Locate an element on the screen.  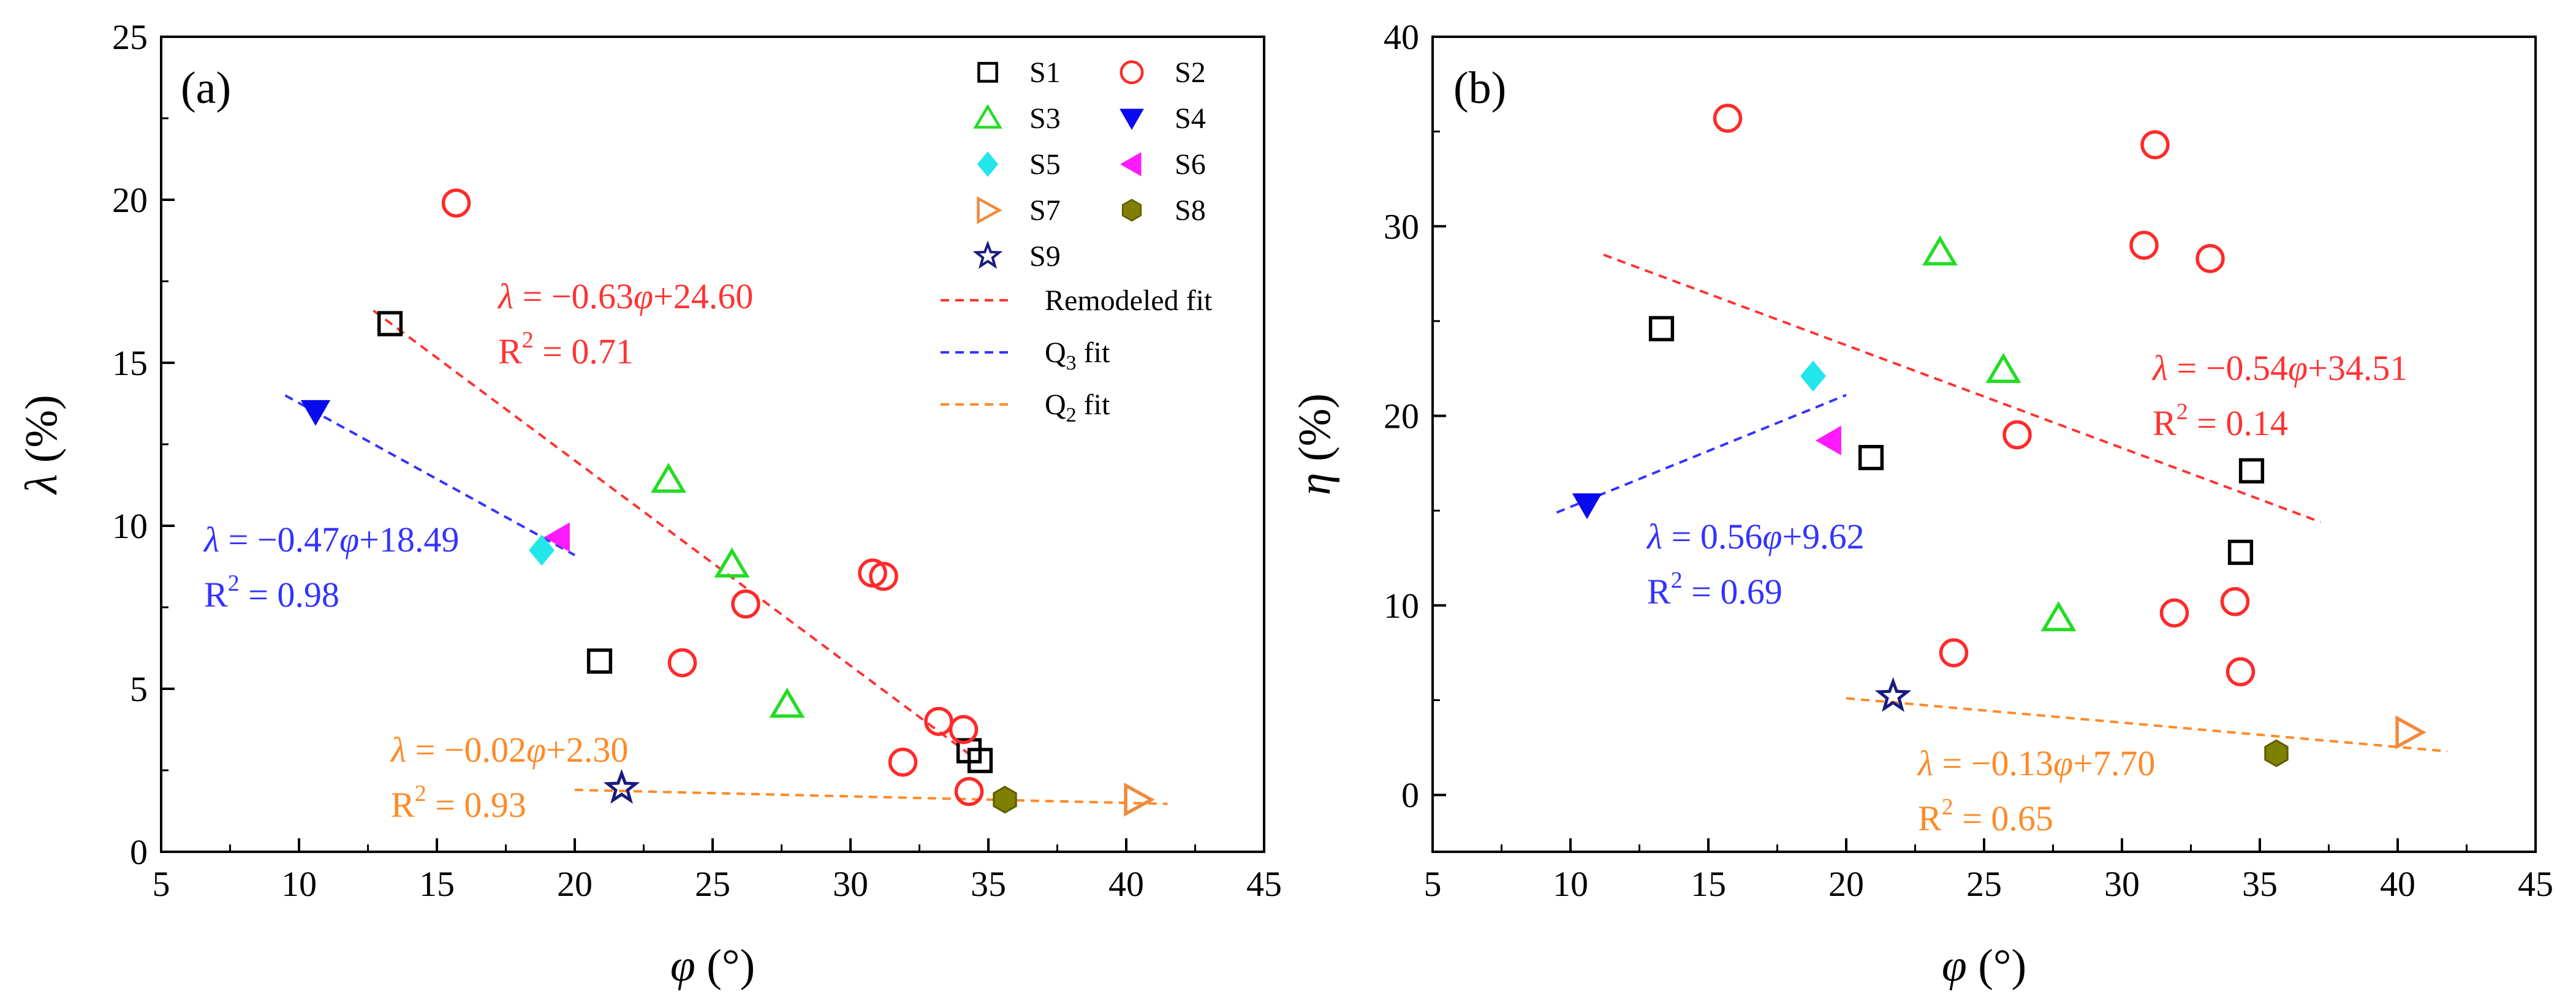
legend-entry-s6: S6 is located at coordinates (1163, 164).